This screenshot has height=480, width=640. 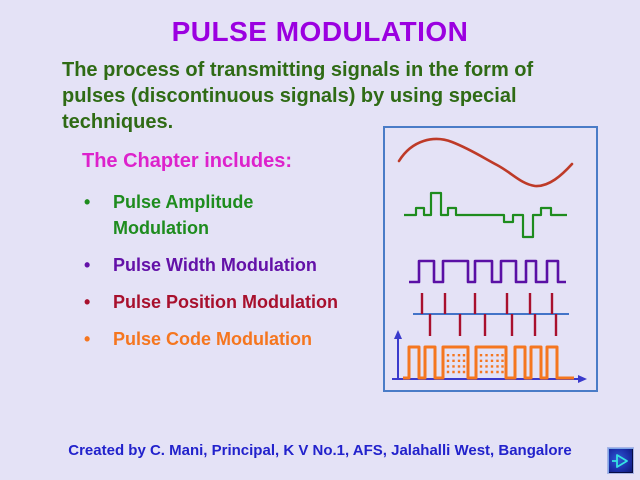 I want to click on bullet-label-pam: Pulse Amplitude Modulation, so click(x=183, y=215).